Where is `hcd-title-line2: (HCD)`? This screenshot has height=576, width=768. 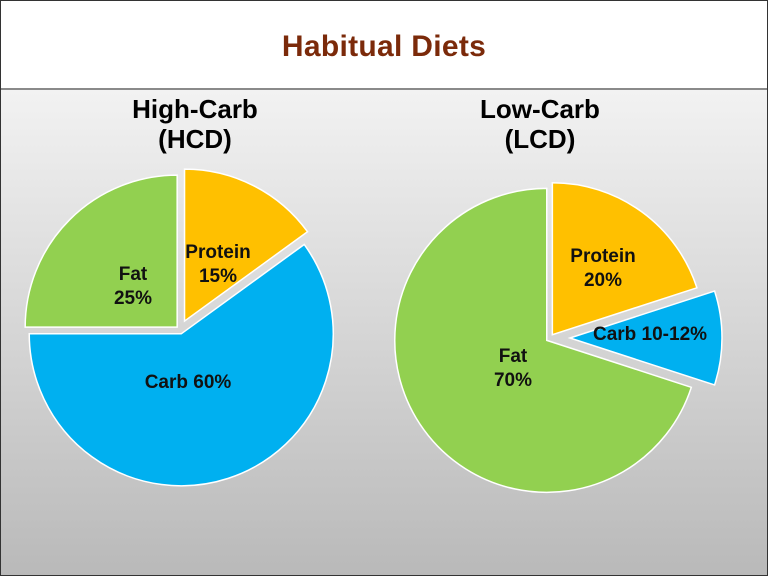 hcd-title-line2: (HCD) is located at coordinates (195, 139).